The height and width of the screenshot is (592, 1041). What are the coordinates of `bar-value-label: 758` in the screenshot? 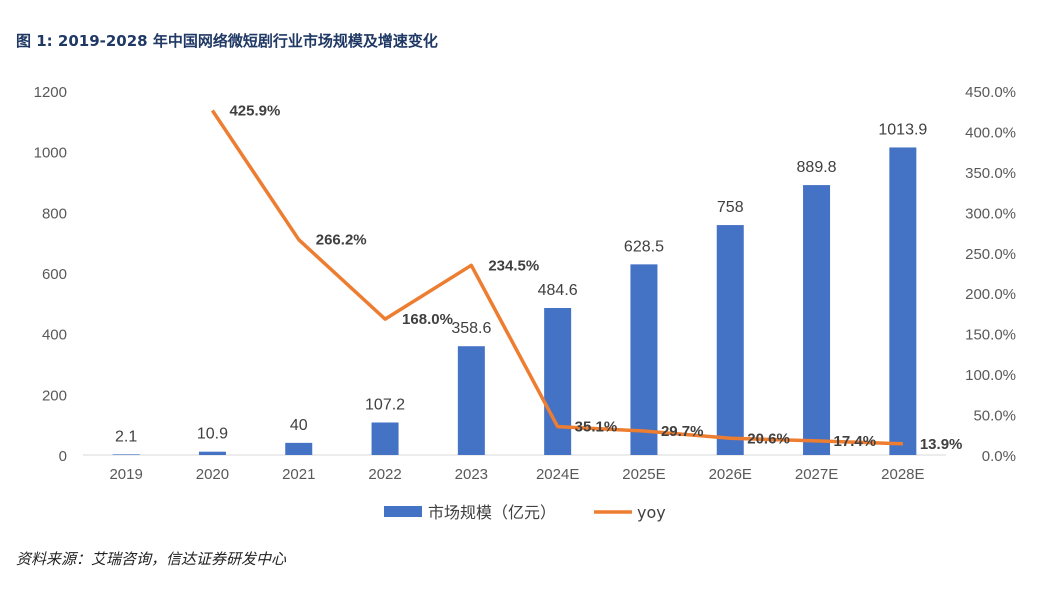 It's located at (730, 207).